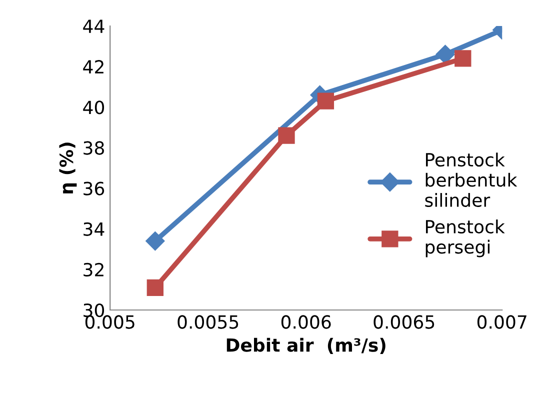 This screenshot has height=400, width=537. Describe the element at coordinates (93, 67) in the screenshot. I see `y-tick-label: 42` at that location.